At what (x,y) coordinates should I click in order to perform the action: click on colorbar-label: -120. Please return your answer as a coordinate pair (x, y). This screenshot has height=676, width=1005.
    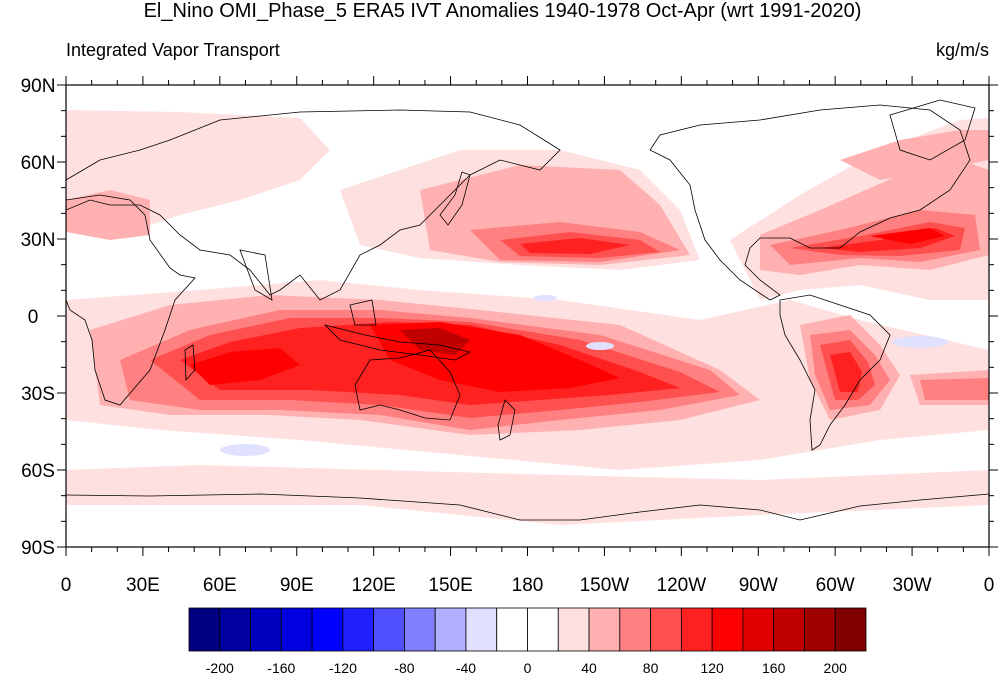
    Looking at the image, I should click on (343, 668).